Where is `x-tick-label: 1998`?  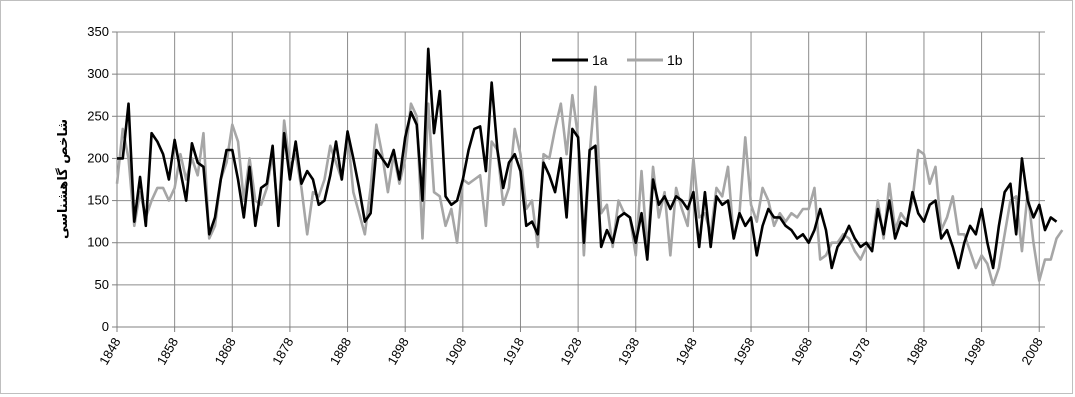
x-tick-label: 1998 is located at coordinates (974, 351).